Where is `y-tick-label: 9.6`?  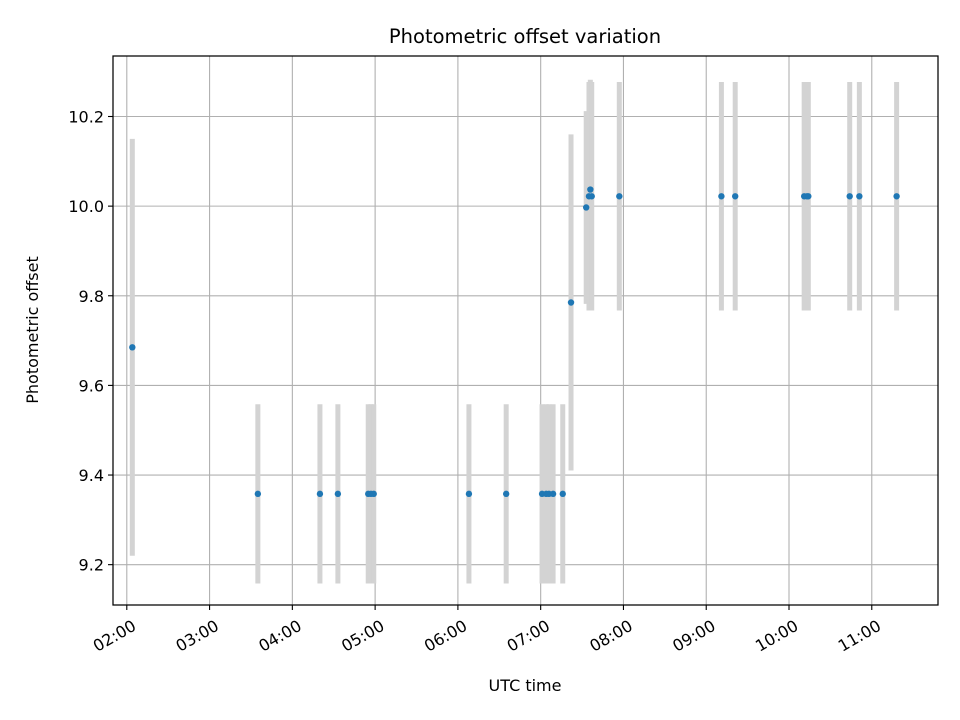 y-tick-label: 9.6 is located at coordinates (91, 385).